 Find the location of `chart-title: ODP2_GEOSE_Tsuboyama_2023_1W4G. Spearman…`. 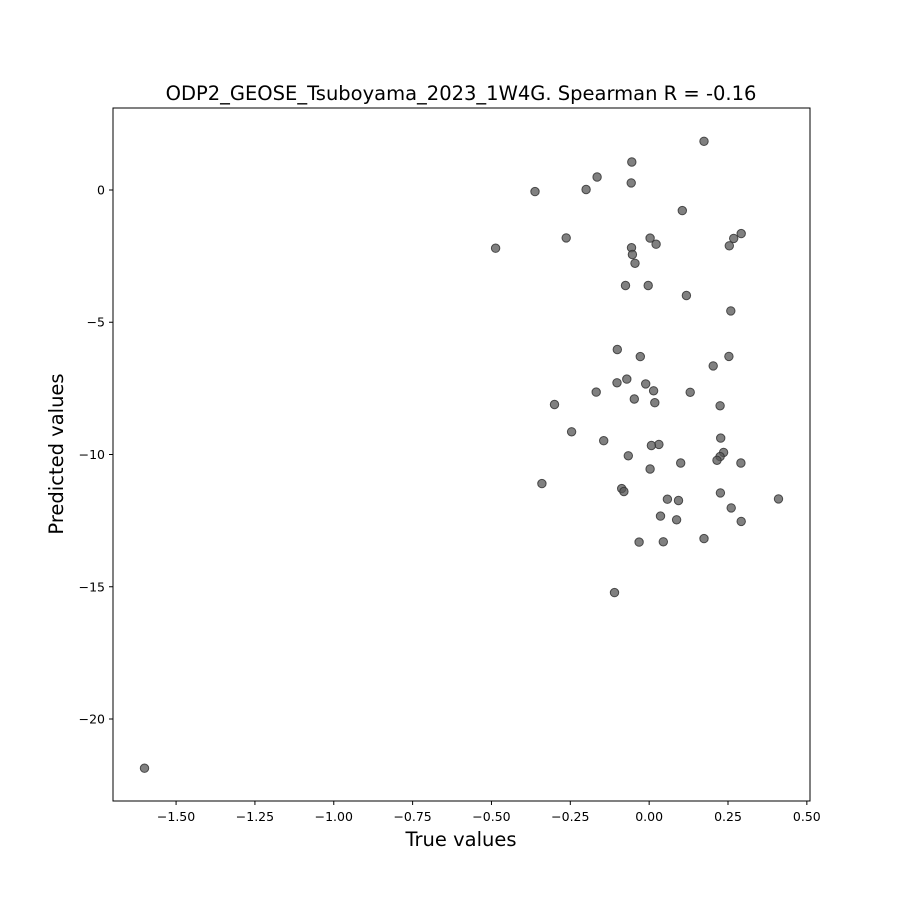

chart-title: ODP2_GEOSE_Tsuboyama_2023_1W4G. Spearman… is located at coordinates (461, 93).